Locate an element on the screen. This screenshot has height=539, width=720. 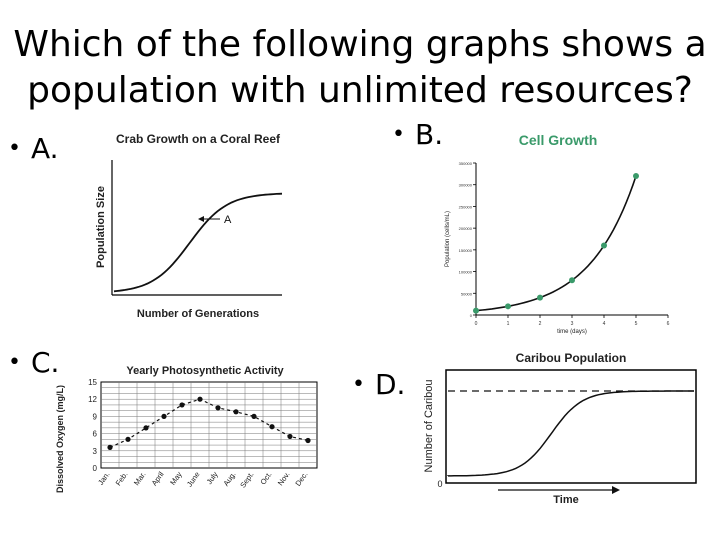
chart-b-y-tick-label: 350000 is located at coordinates (466, 163).